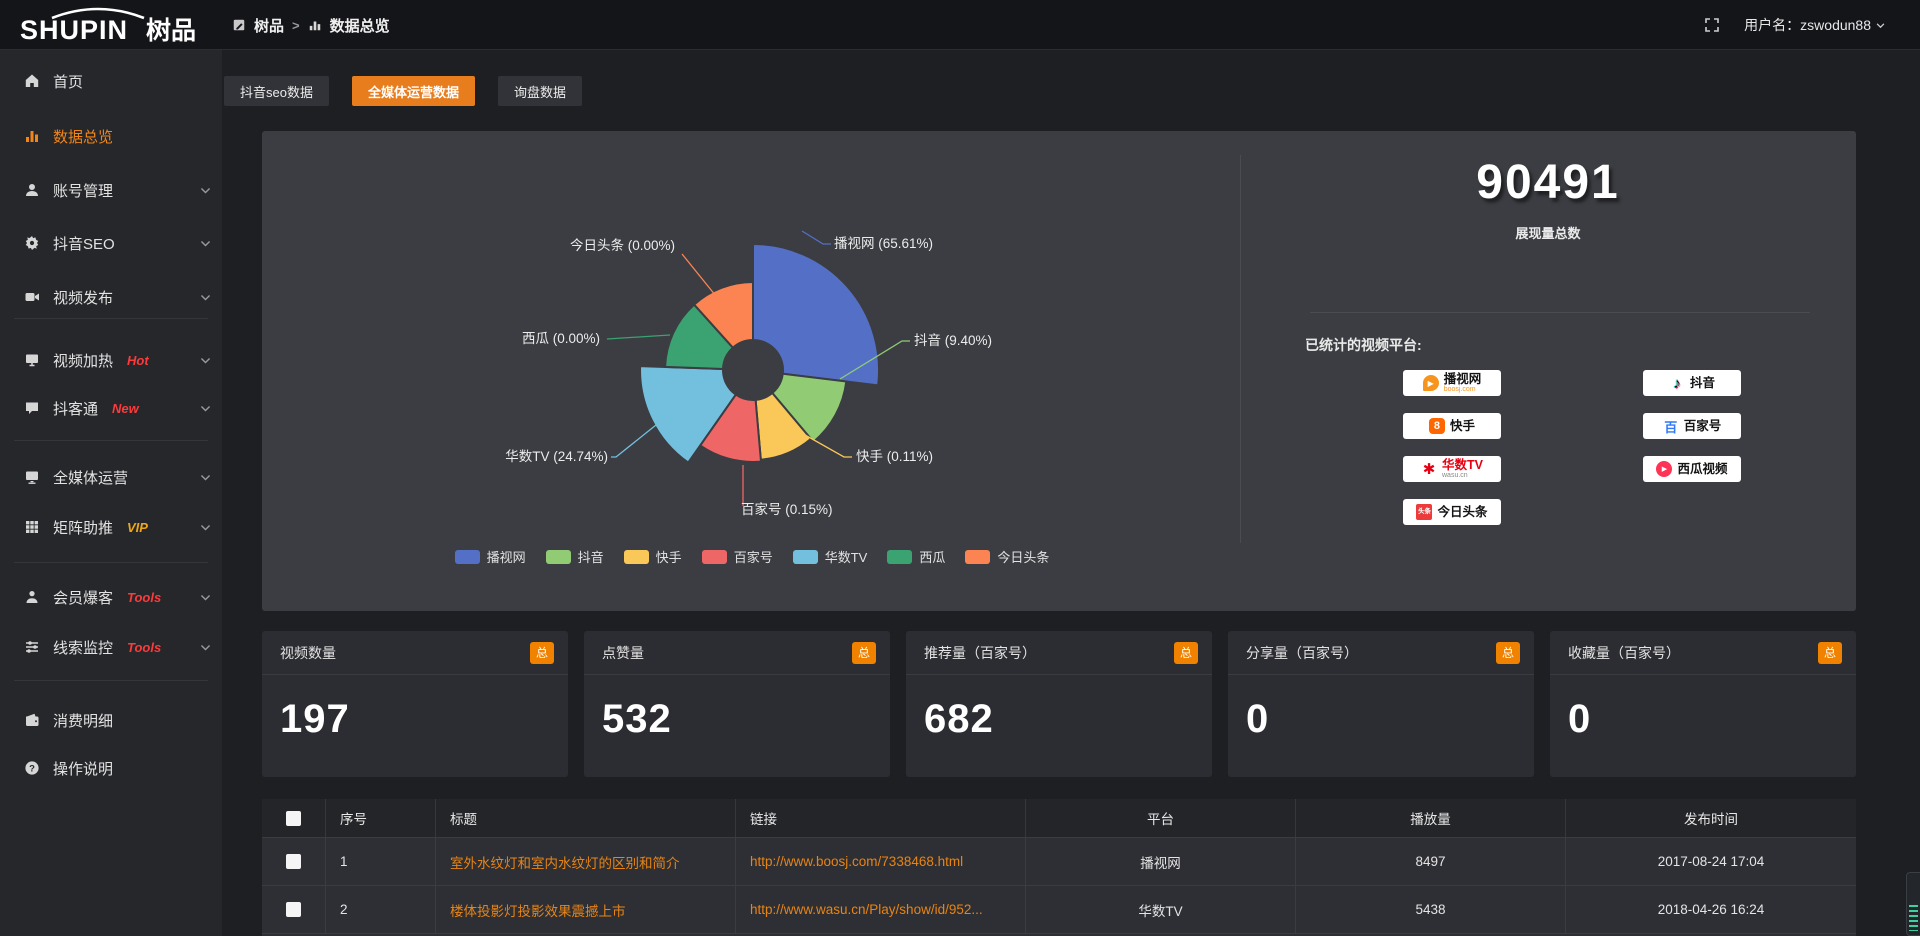 This screenshot has height=936, width=1920. I want to click on legend-item: 今日头条, so click(1007, 556).